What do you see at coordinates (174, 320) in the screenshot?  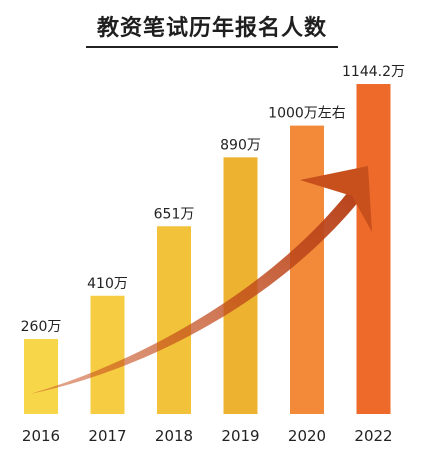 I see `bar-2018` at bounding box center [174, 320].